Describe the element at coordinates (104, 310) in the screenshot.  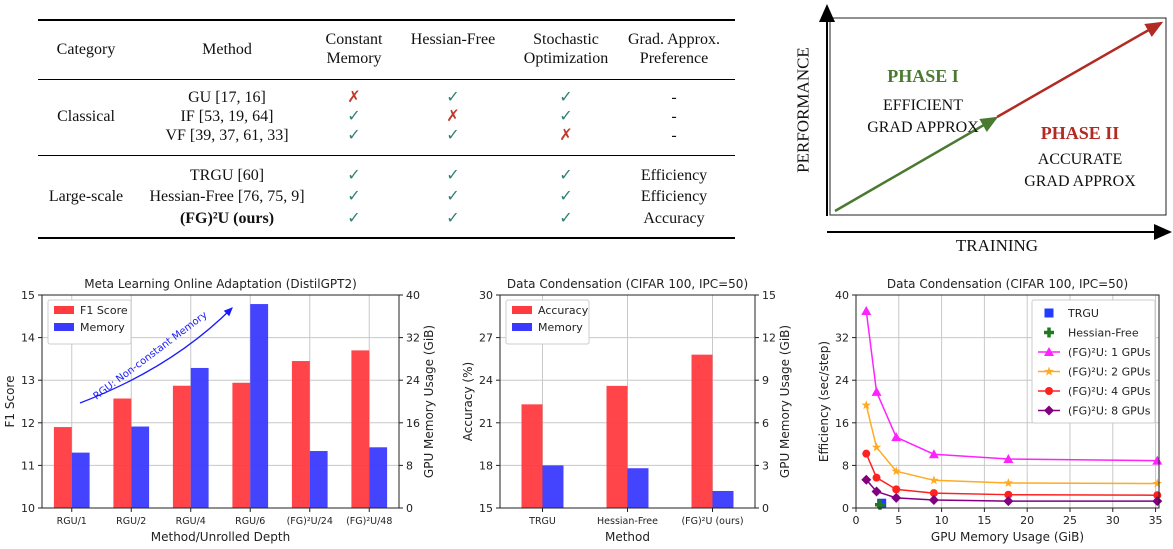
I see `legend-label: F1 Score` at that location.